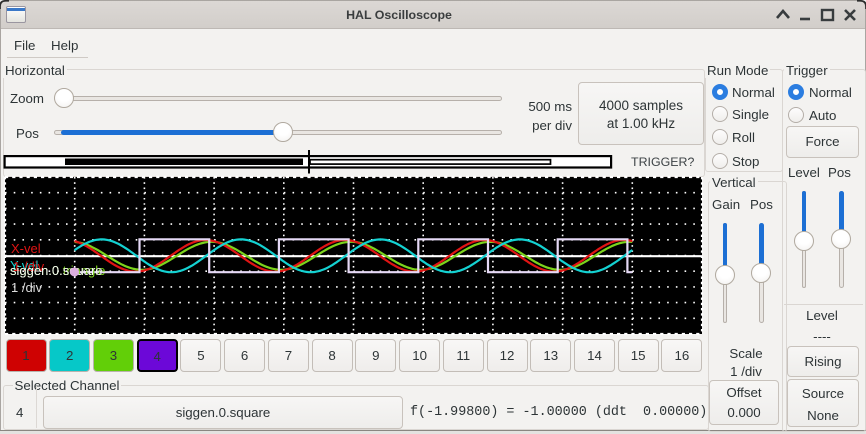  I want to click on svg-text: siggen.0.square, so click(56, 270).